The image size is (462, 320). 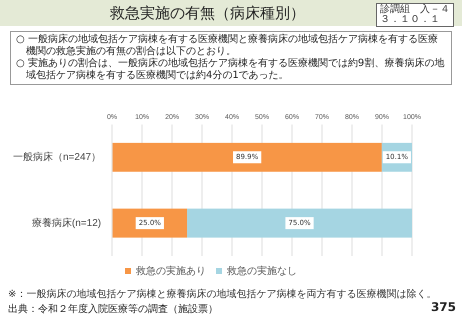 I want to click on legend-label: 救急の実施なし, so click(x=261, y=270).